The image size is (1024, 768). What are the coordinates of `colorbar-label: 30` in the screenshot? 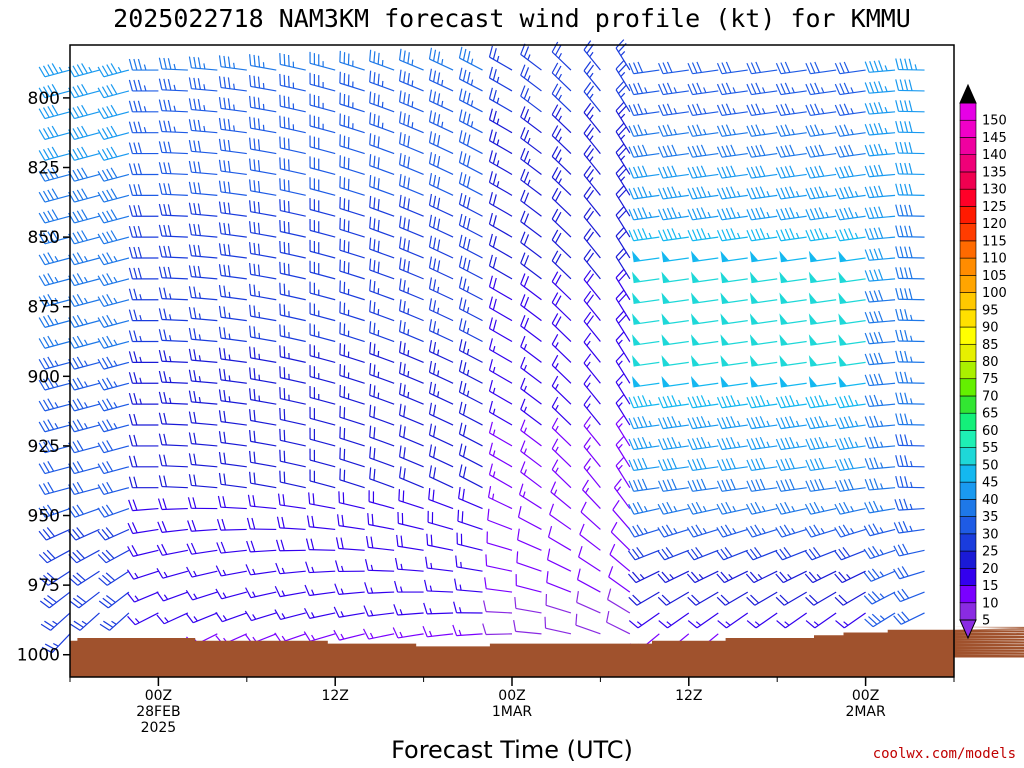 It's located at (990, 534).